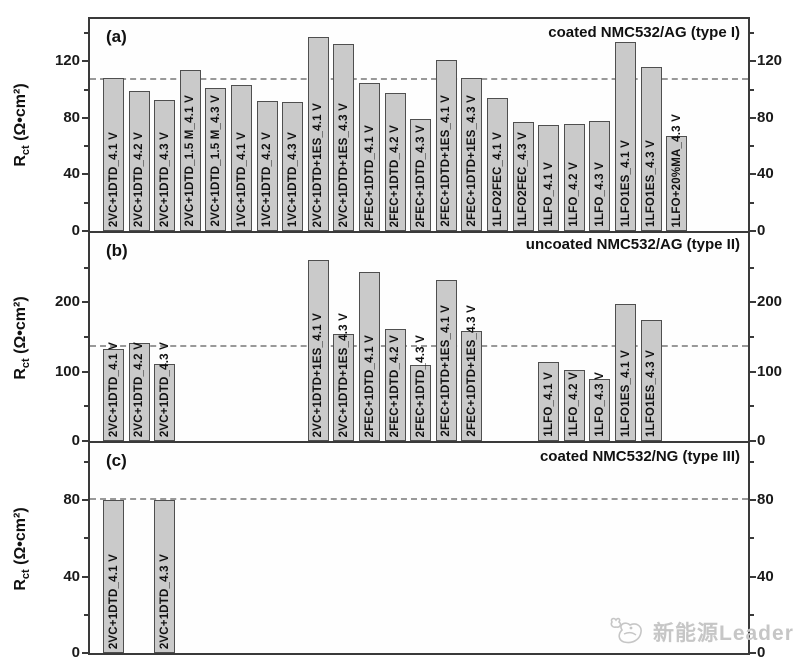 This screenshot has width=800, height=671. I want to click on bar-label: 1LFO+20%MA_4.3 V, so click(676, 170).